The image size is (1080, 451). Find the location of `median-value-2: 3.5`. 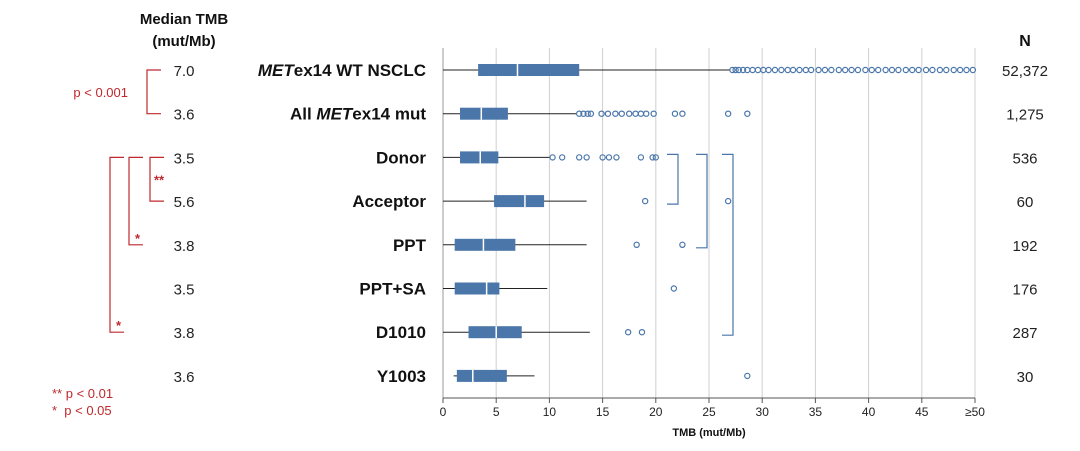

median-value-2: 3.5 is located at coordinates (184, 158).